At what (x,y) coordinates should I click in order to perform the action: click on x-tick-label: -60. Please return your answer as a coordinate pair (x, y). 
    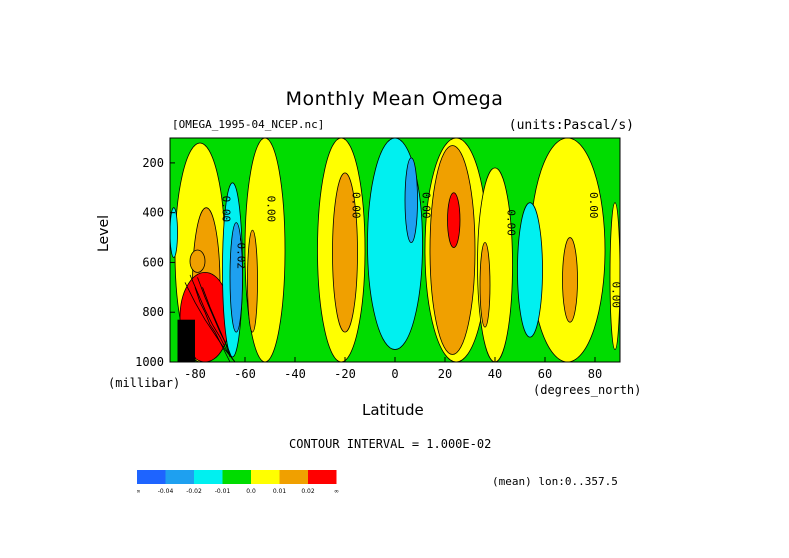
    Looking at the image, I should click on (245, 374).